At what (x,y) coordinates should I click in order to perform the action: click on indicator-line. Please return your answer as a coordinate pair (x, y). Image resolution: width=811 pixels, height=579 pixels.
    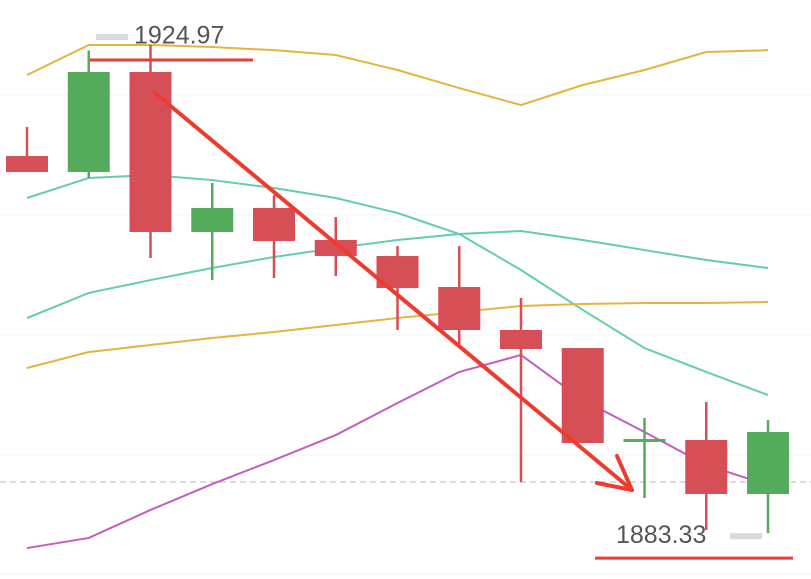
    Looking at the image, I should click on (397, 274).